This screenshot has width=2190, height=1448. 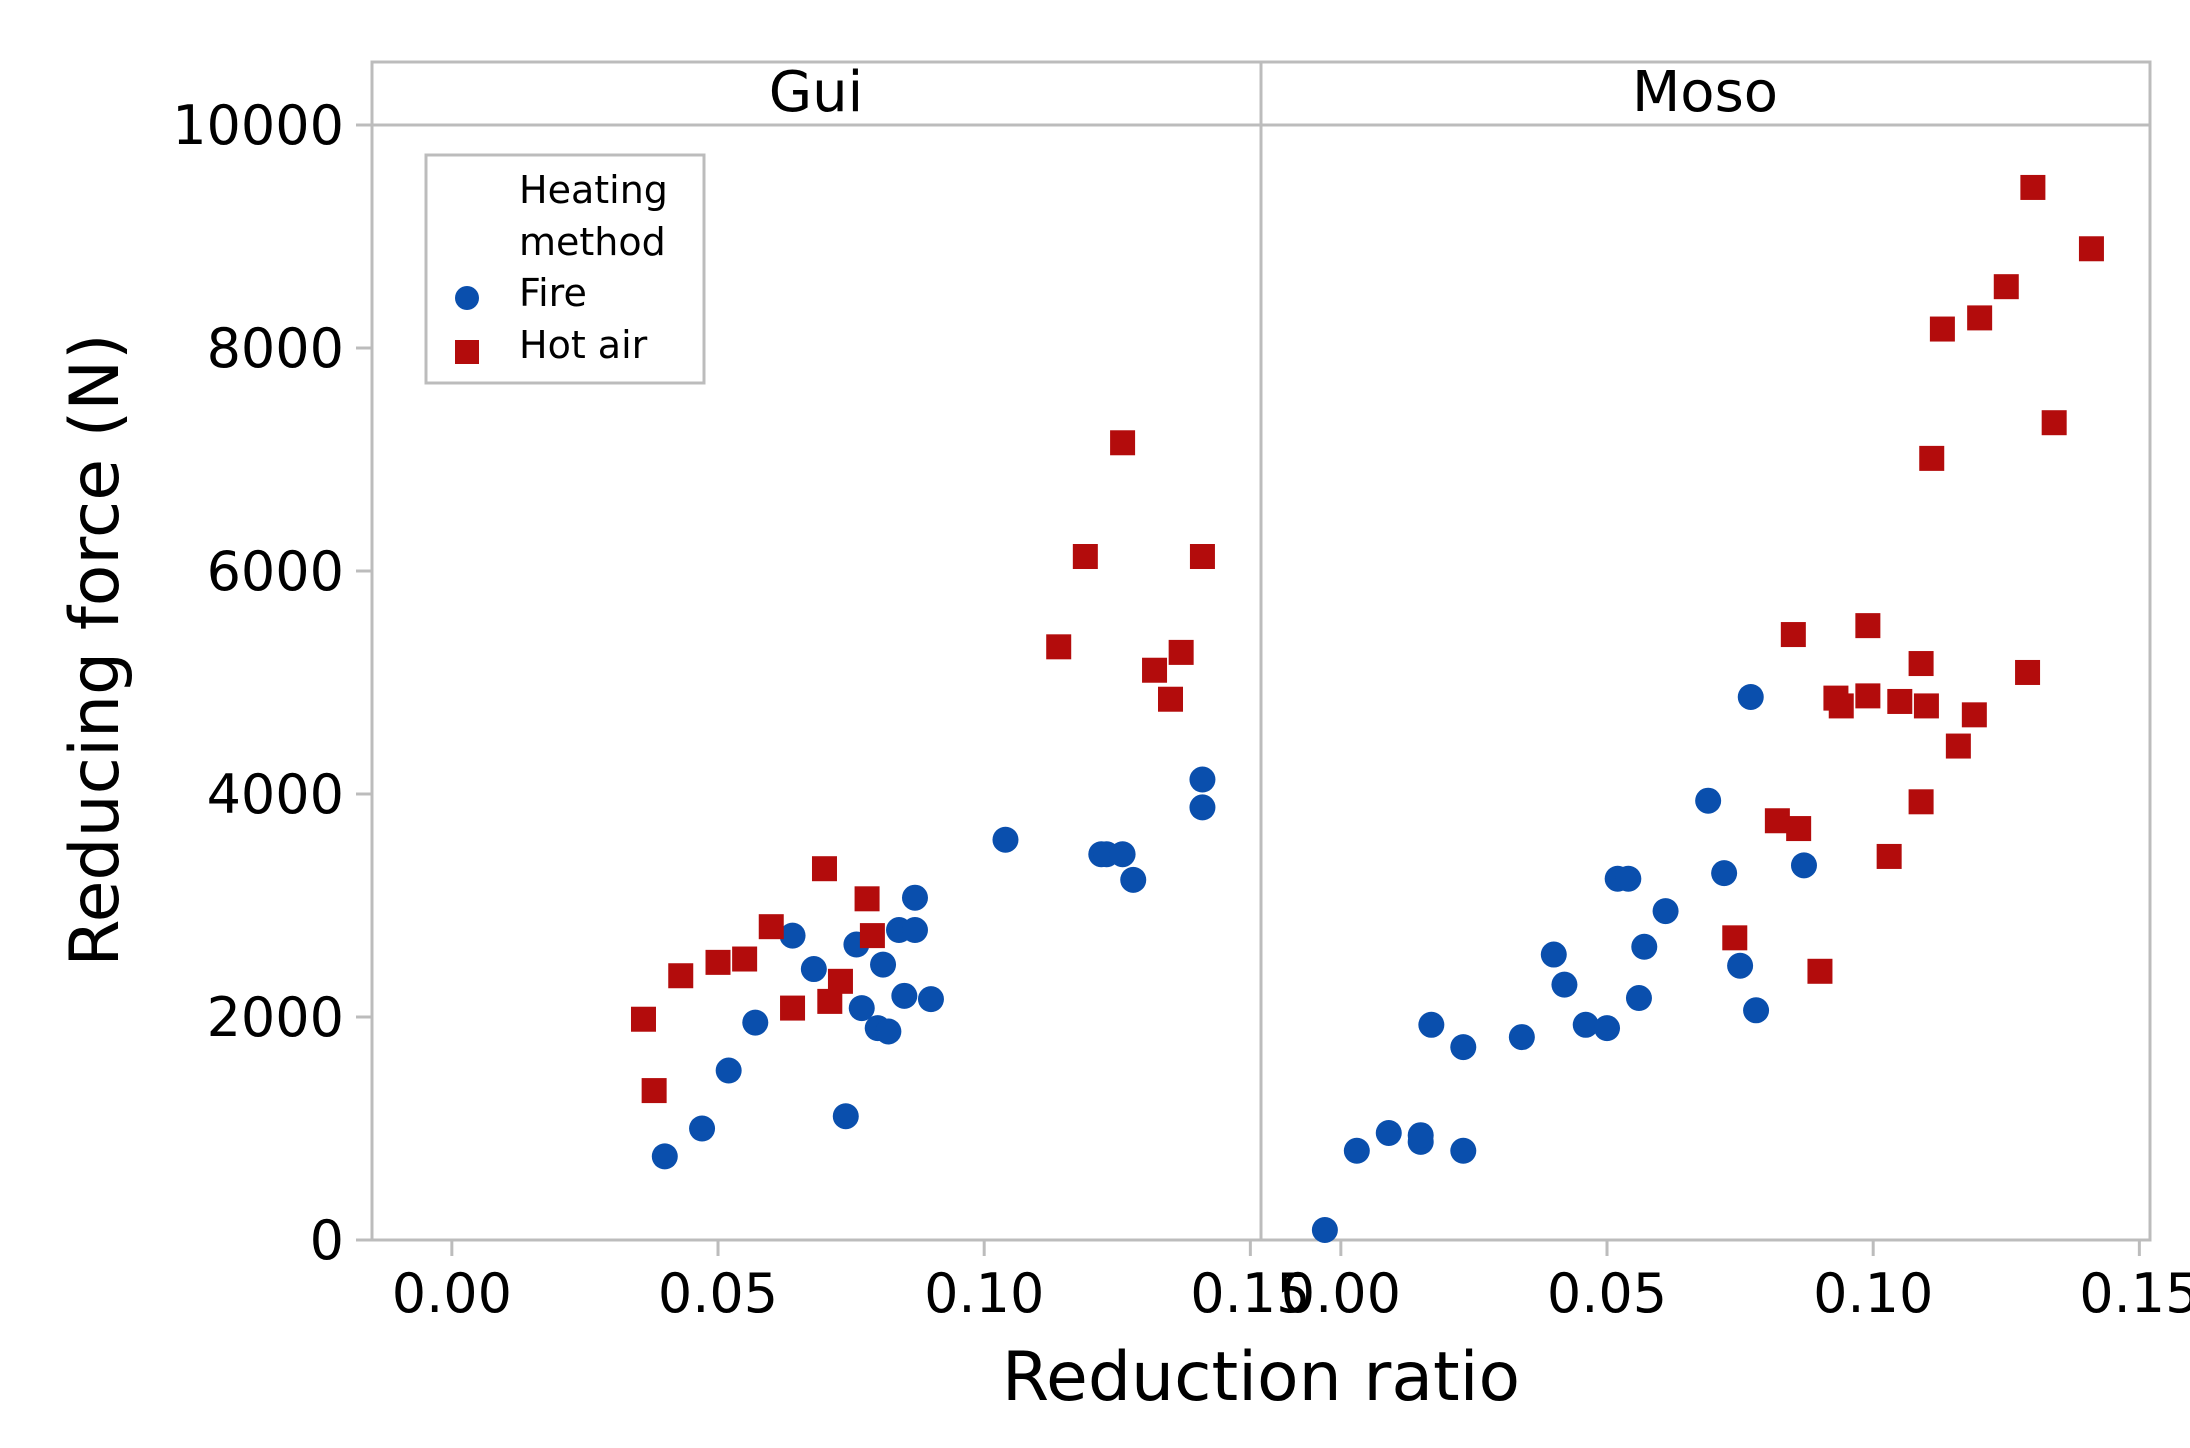 What do you see at coordinates (553, 293) in the screenshot?
I see `legend-label-fire: Fire` at bounding box center [553, 293].